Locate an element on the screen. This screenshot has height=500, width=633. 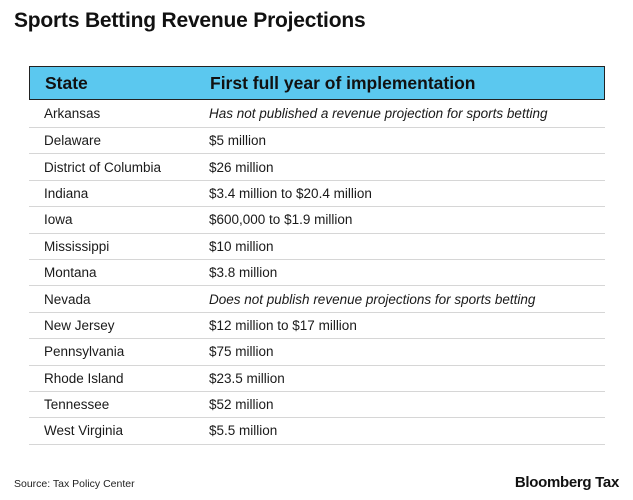
projection-cell: $3.4 million to $20.4 million is located at coordinates (290, 193).